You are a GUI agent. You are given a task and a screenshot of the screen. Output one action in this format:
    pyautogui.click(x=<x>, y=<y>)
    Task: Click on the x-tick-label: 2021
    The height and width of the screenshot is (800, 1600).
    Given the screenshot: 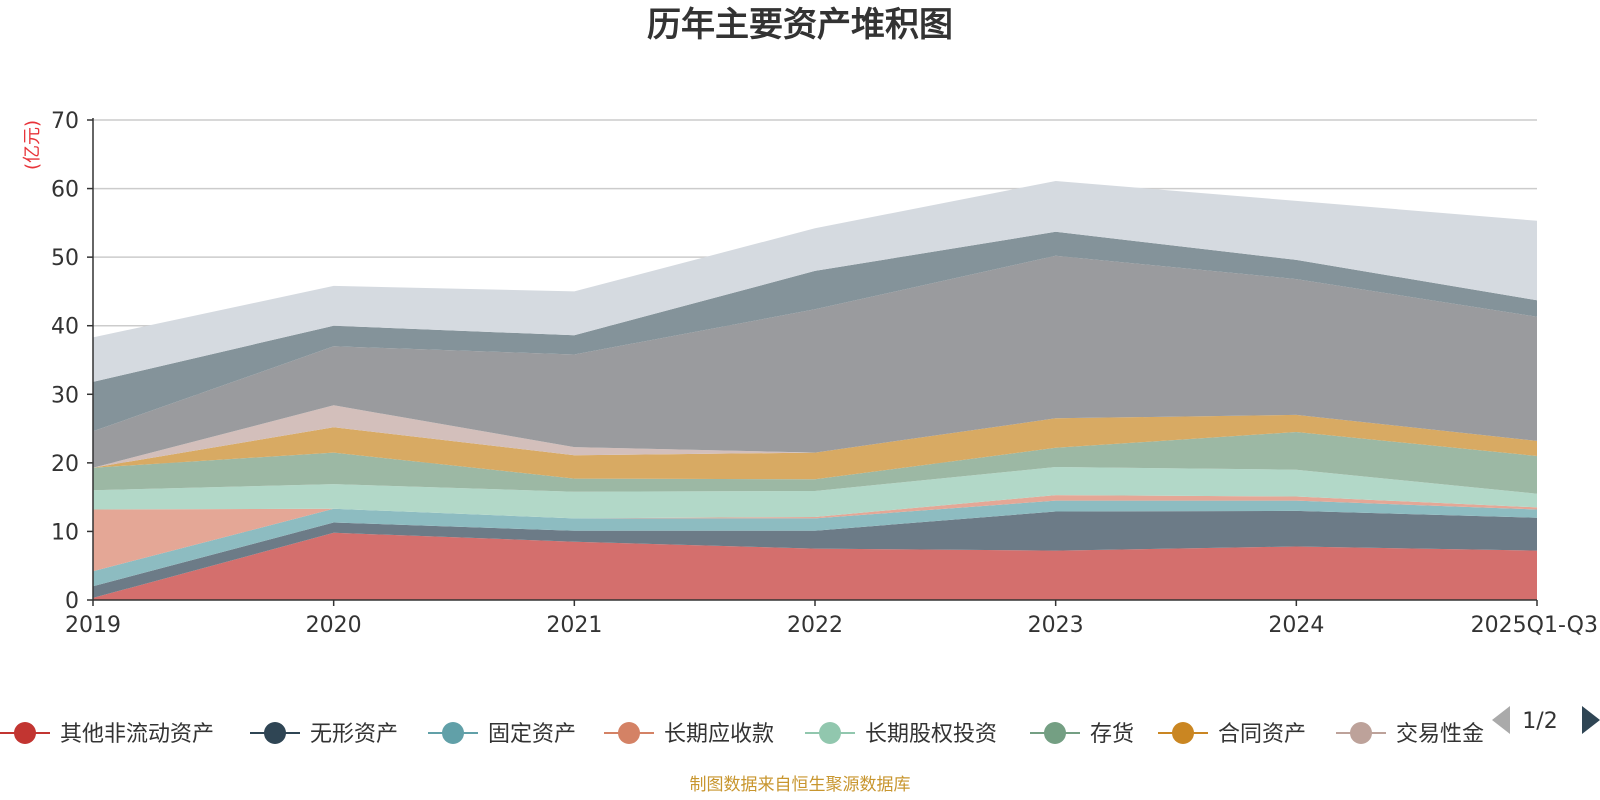 What is the action you would take?
    pyautogui.click(x=574, y=625)
    